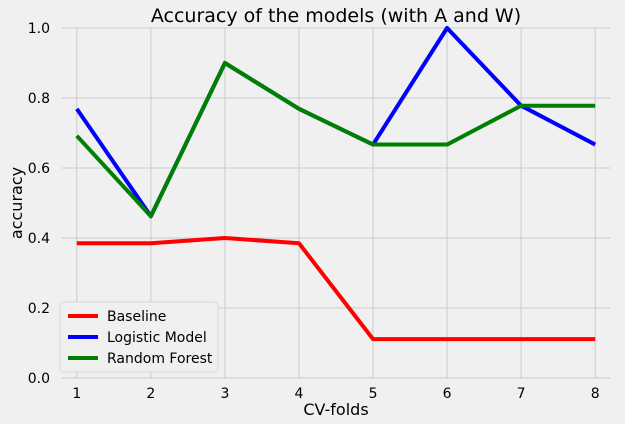  I want to click on legend-label: Logistic Model, so click(157, 338).